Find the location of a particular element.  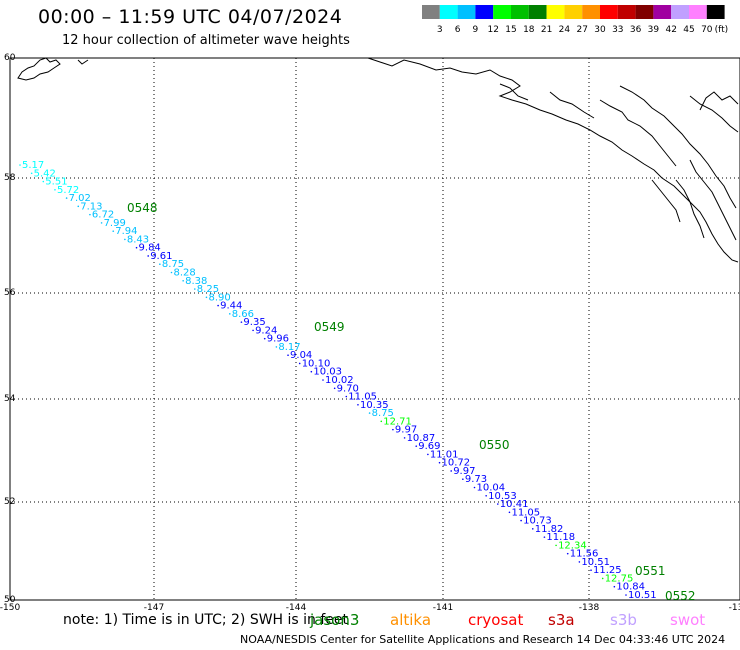

lat-label: 58 is located at coordinates (10, 178).